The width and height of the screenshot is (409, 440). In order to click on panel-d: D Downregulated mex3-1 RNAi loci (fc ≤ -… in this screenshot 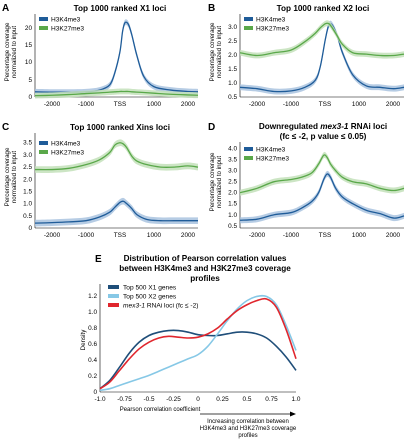, I will do `click(306, 180)`.